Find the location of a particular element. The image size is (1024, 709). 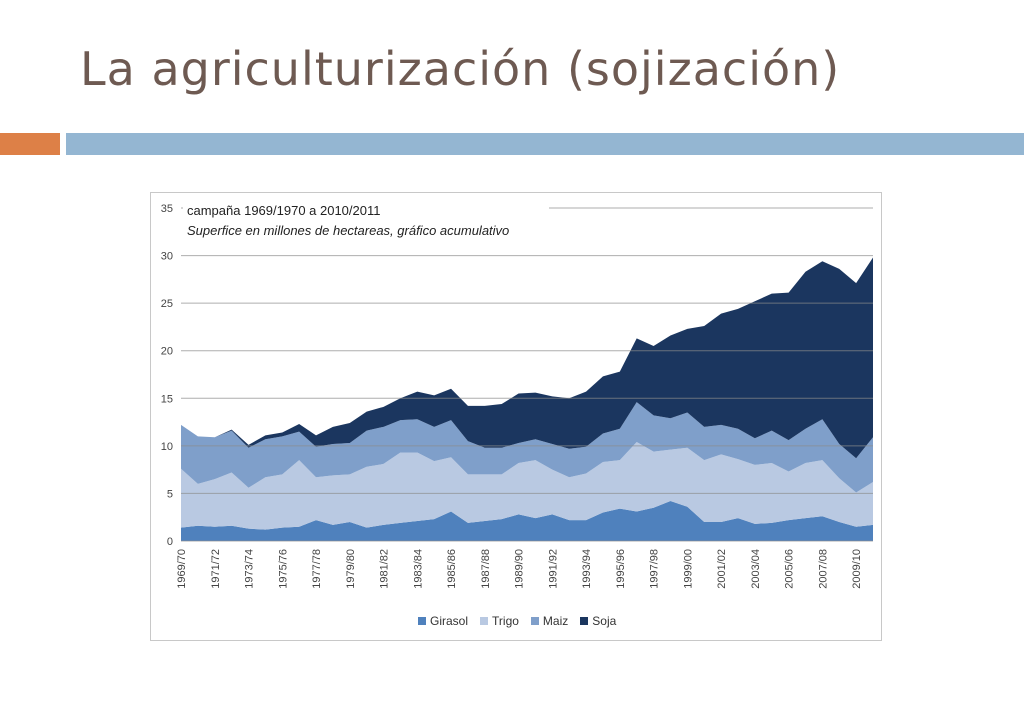

y-tick-label: 25 is located at coordinates (167, 304).